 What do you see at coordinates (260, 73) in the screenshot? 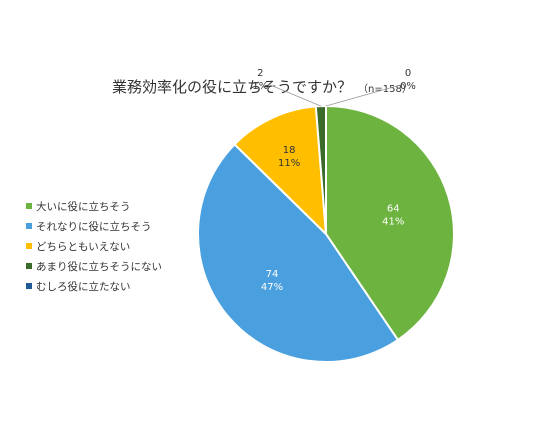
I see `data-label-value-4: 2` at bounding box center [260, 73].